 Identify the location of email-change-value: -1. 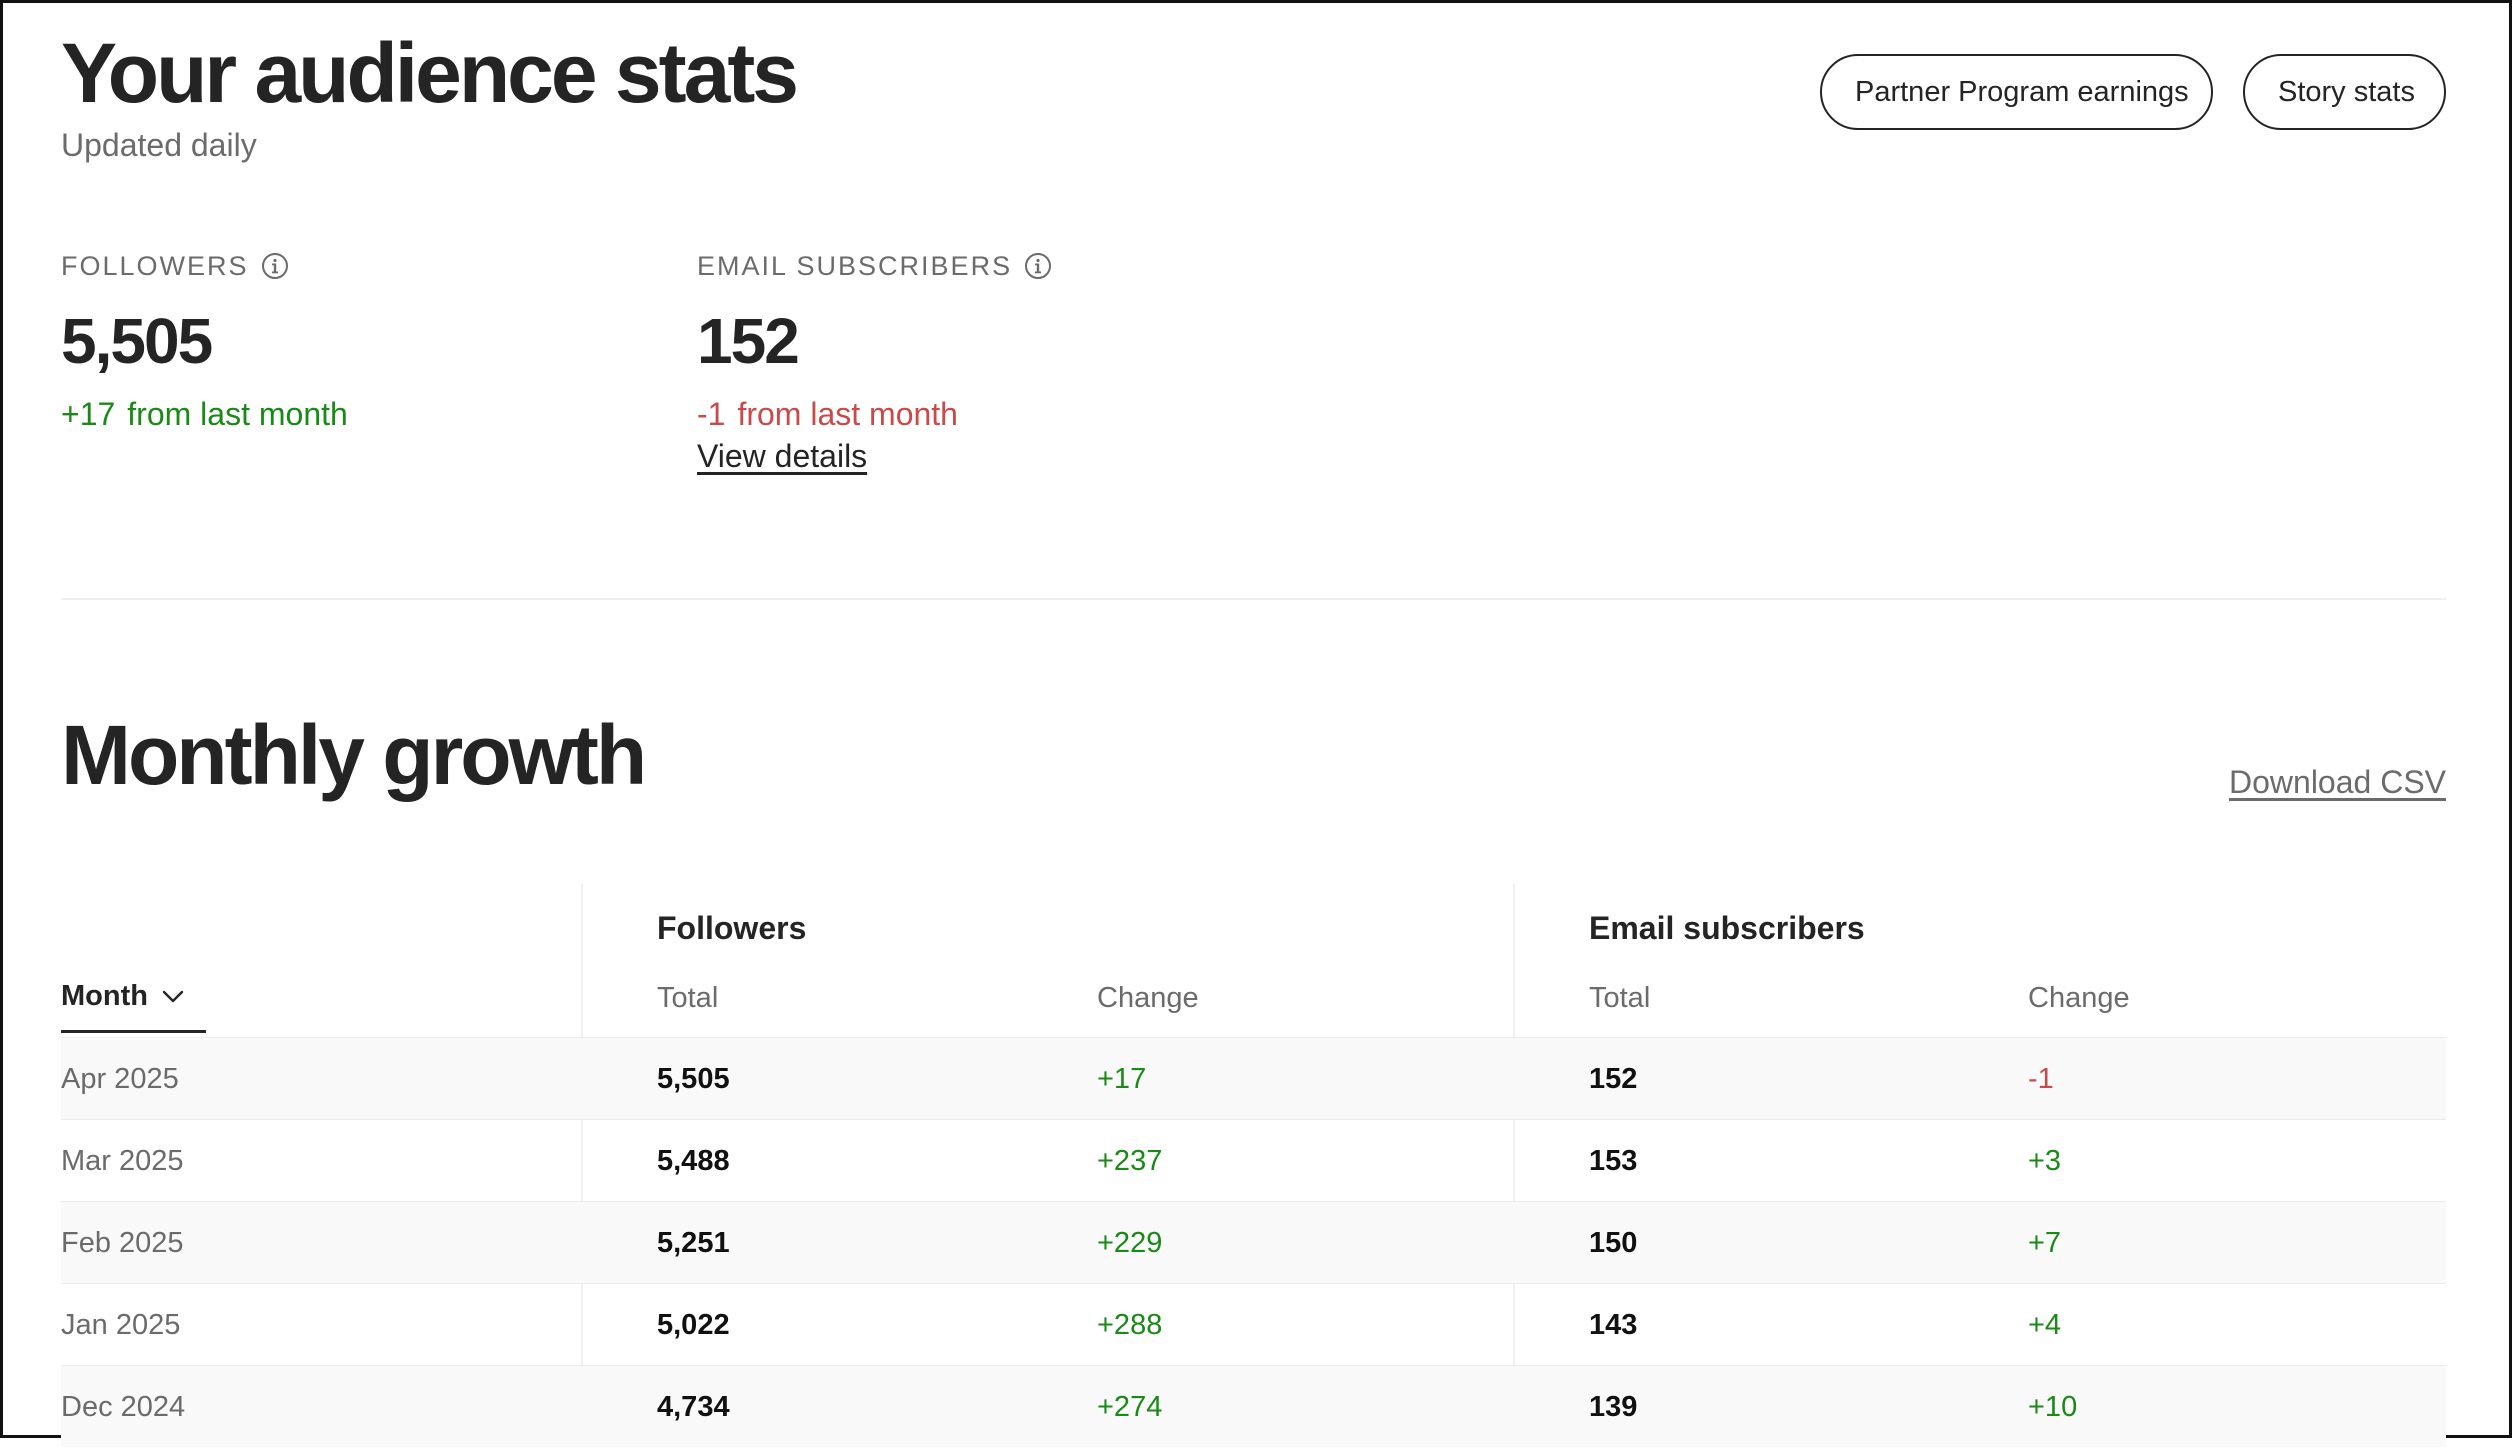
(711, 414).